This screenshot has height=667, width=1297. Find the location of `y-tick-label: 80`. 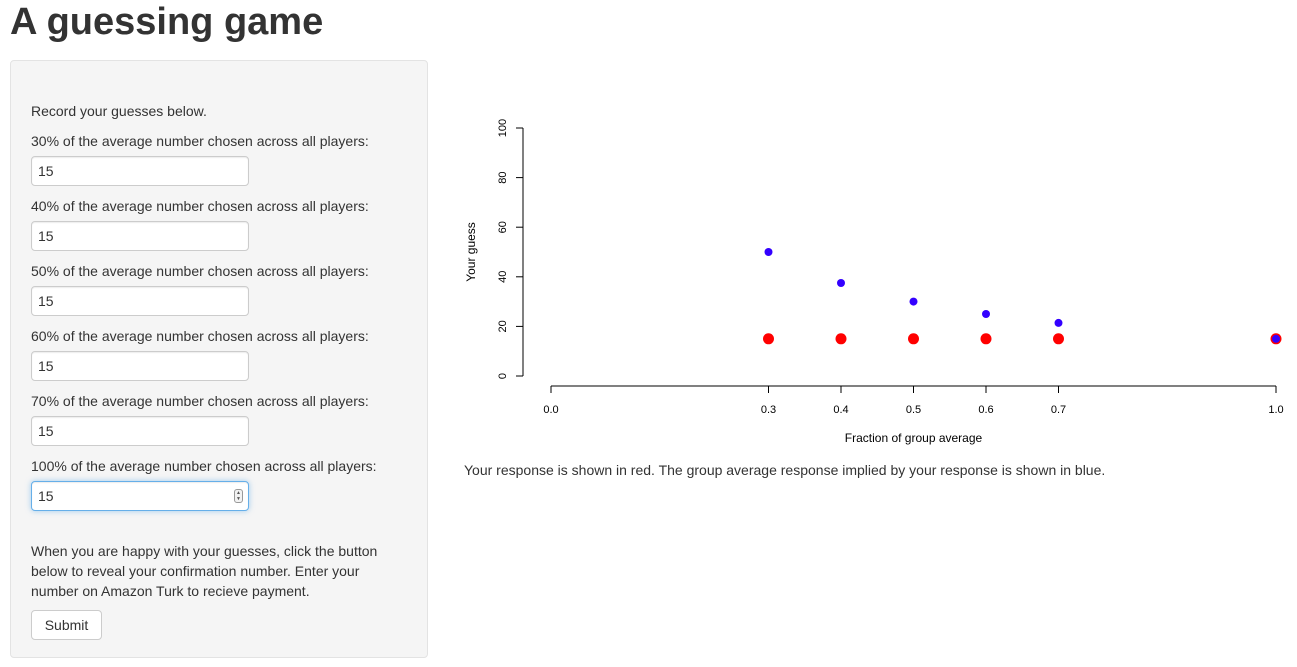

y-tick-label: 80 is located at coordinates (503, 177).